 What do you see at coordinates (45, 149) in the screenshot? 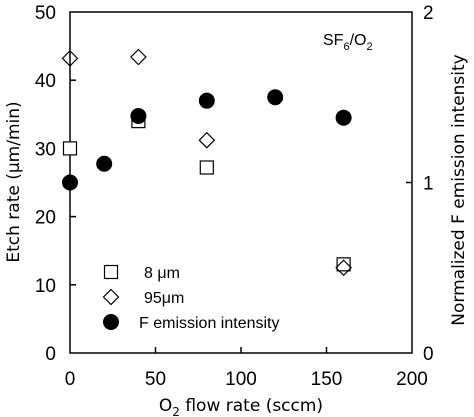
I see `y-tick-label: 30` at bounding box center [45, 149].